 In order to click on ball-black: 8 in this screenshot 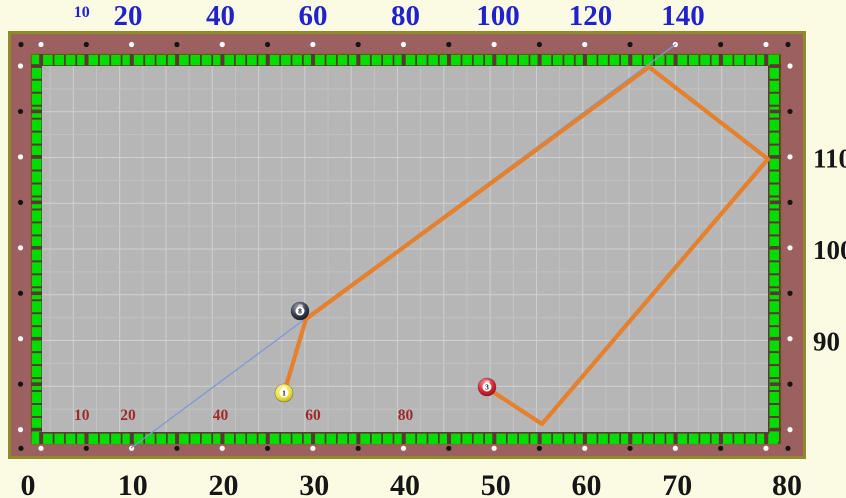, I will do `click(300, 311)`.